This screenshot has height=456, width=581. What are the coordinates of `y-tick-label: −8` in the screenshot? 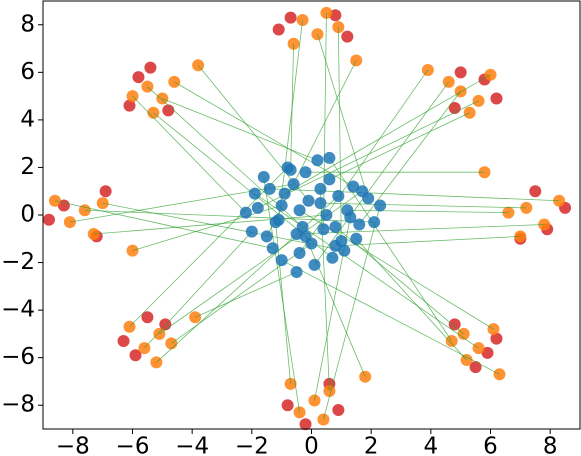 It's located at (18, 405).